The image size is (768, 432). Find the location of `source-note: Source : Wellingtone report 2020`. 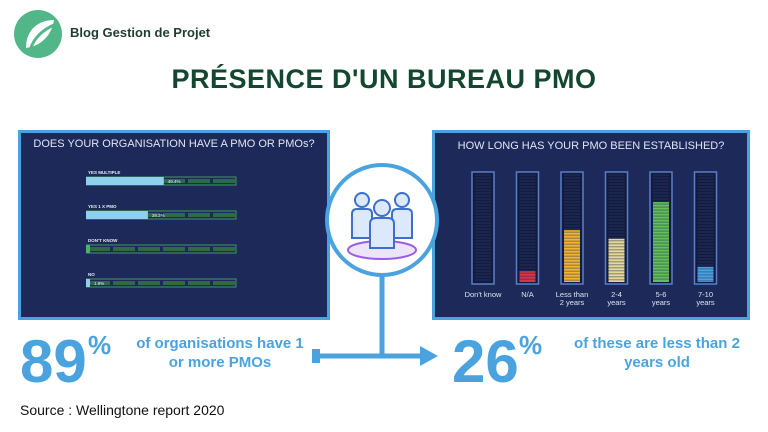

source-note: Source : Wellingtone report 2020 is located at coordinates (122, 410).